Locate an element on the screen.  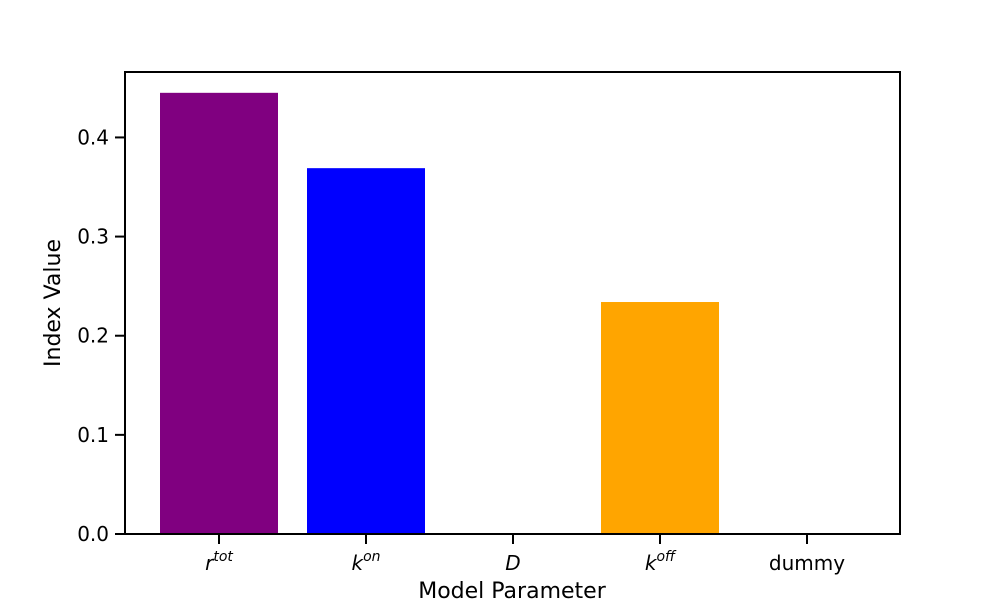
x-tick-label-3: koff is located at coordinates (661, 562).